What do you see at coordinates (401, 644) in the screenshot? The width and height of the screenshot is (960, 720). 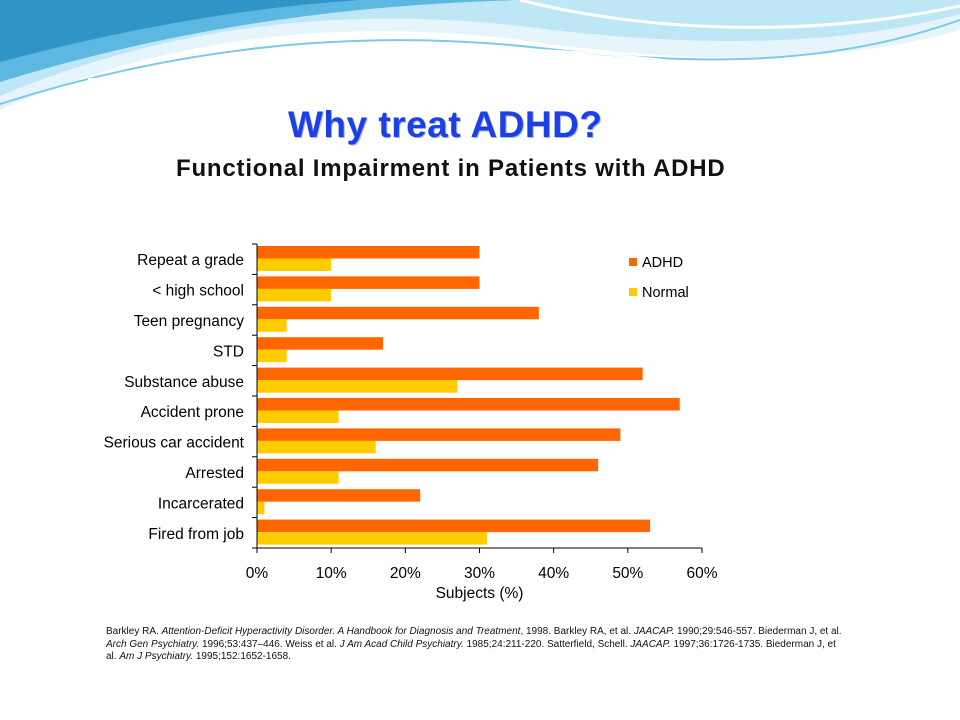 I see `reference-segment: J Am Acad Child Psychiatry.` at bounding box center [401, 644].